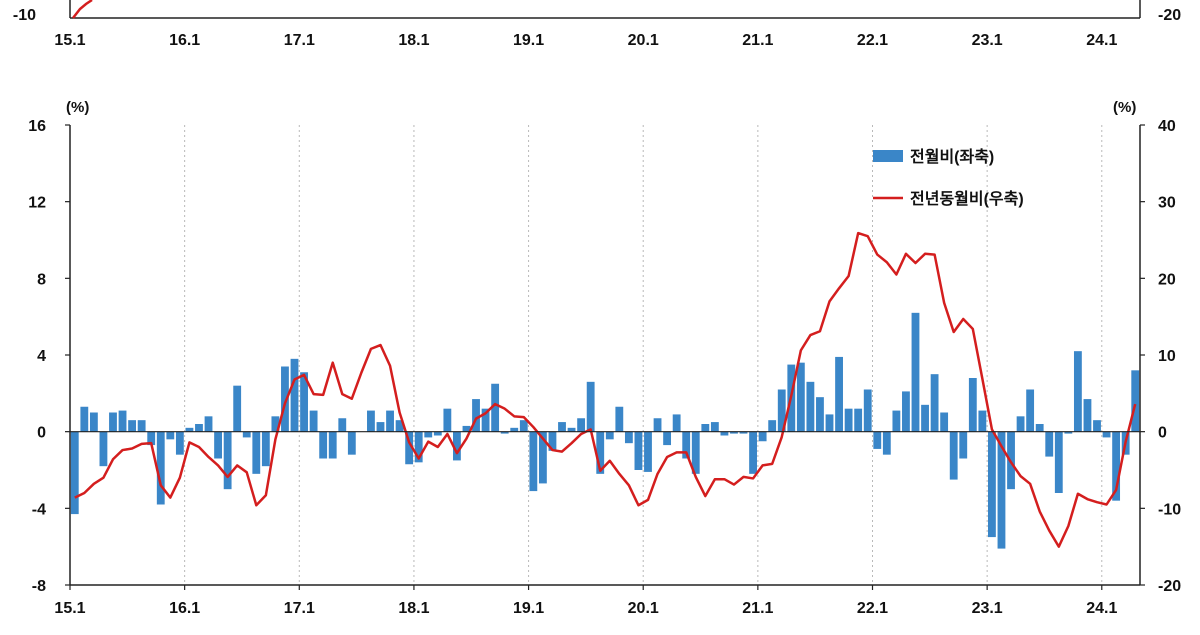  I want to click on x-tick-label: 24.1, so click(1101, 608).